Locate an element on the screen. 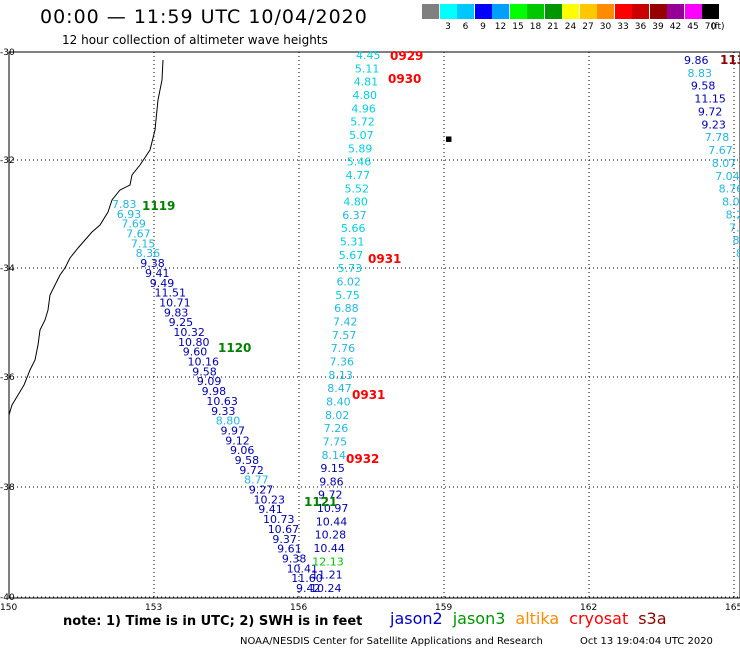  lon-label: 153 is located at coordinates (153, 608).